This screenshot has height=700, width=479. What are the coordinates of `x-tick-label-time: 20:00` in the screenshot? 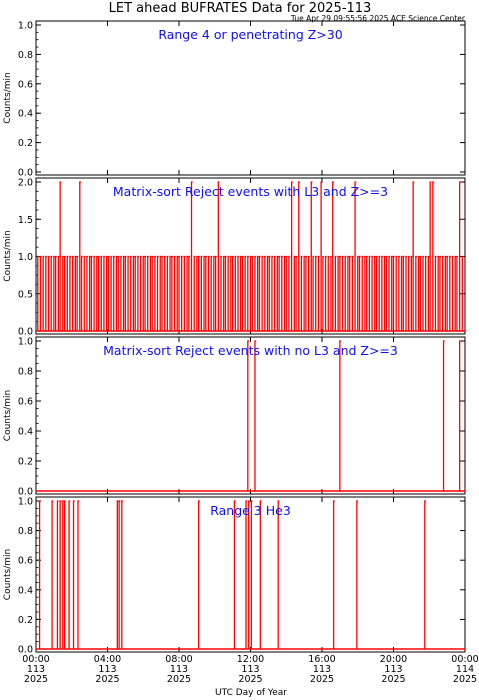 It's located at (393, 659).